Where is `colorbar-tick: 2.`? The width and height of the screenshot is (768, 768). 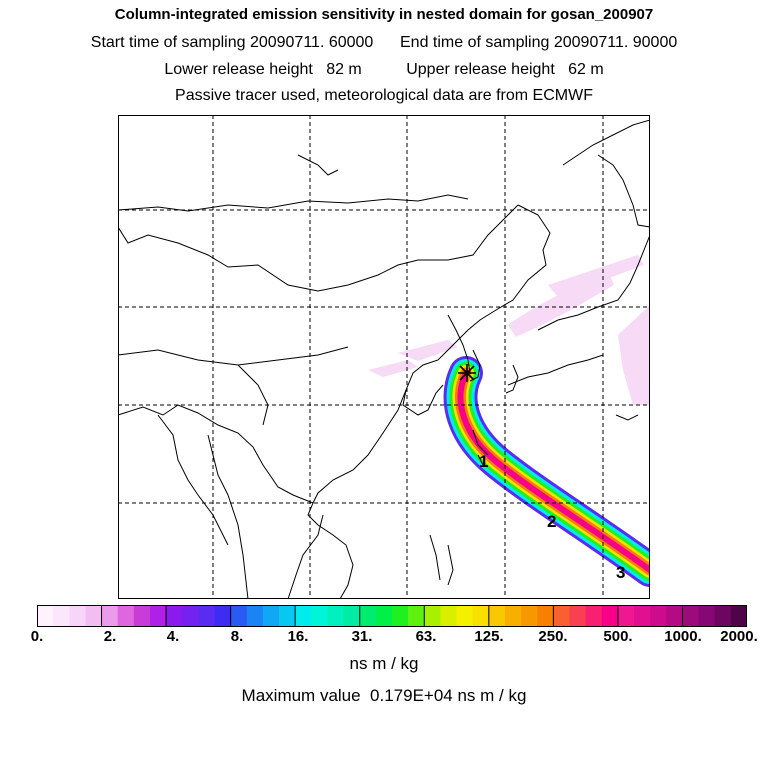 colorbar-tick: 2. is located at coordinates (110, 636).